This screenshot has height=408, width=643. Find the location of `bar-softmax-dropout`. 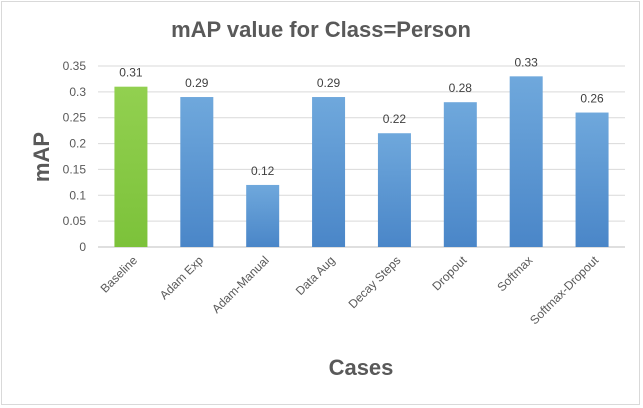

bar-softmax-dropout is located at coordinates (592, 180).